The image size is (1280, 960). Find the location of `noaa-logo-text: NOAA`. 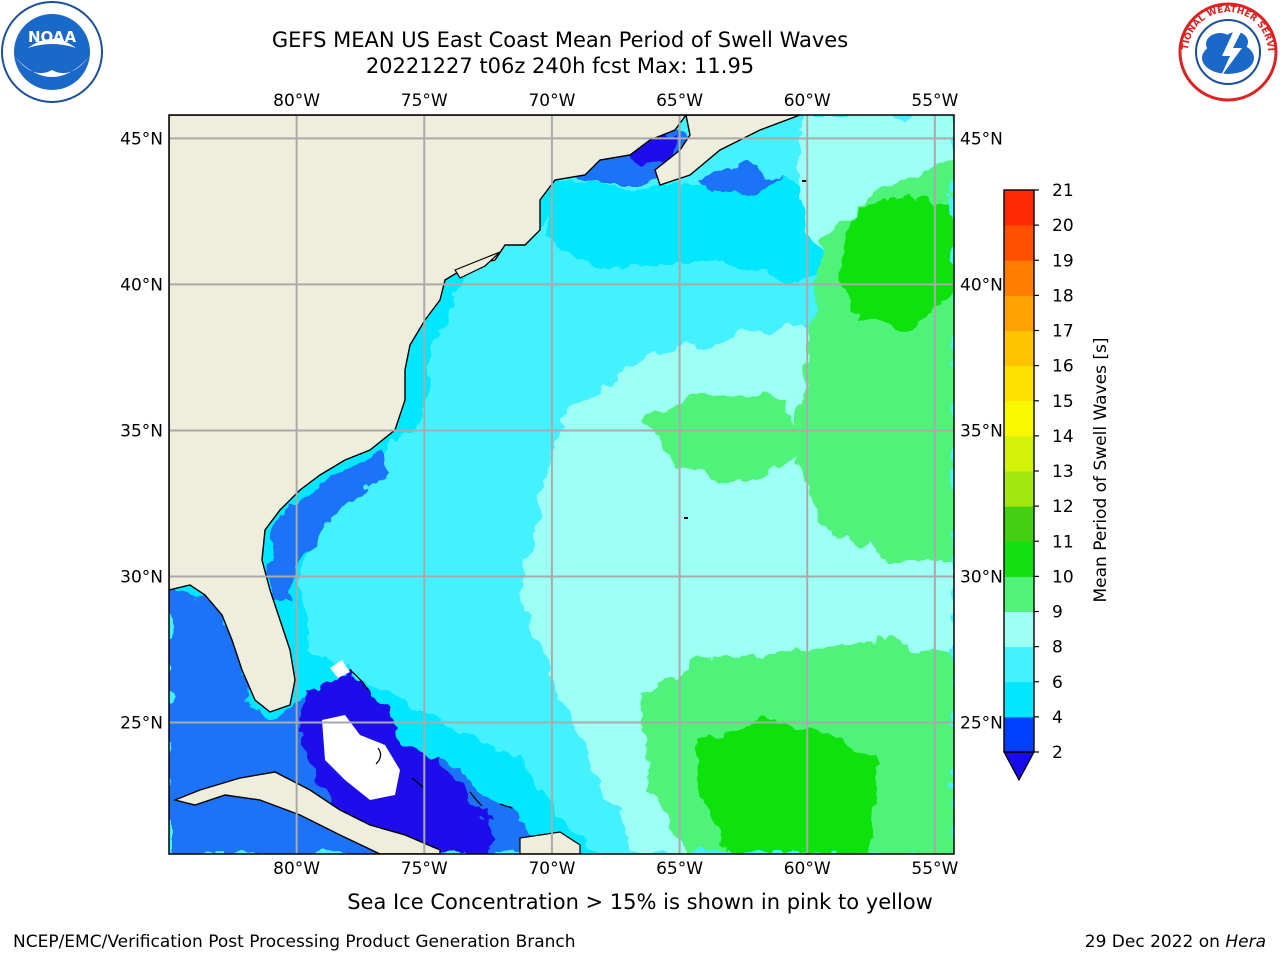

noaa-logo-text: NOAA is located at coordinates (52, 37).